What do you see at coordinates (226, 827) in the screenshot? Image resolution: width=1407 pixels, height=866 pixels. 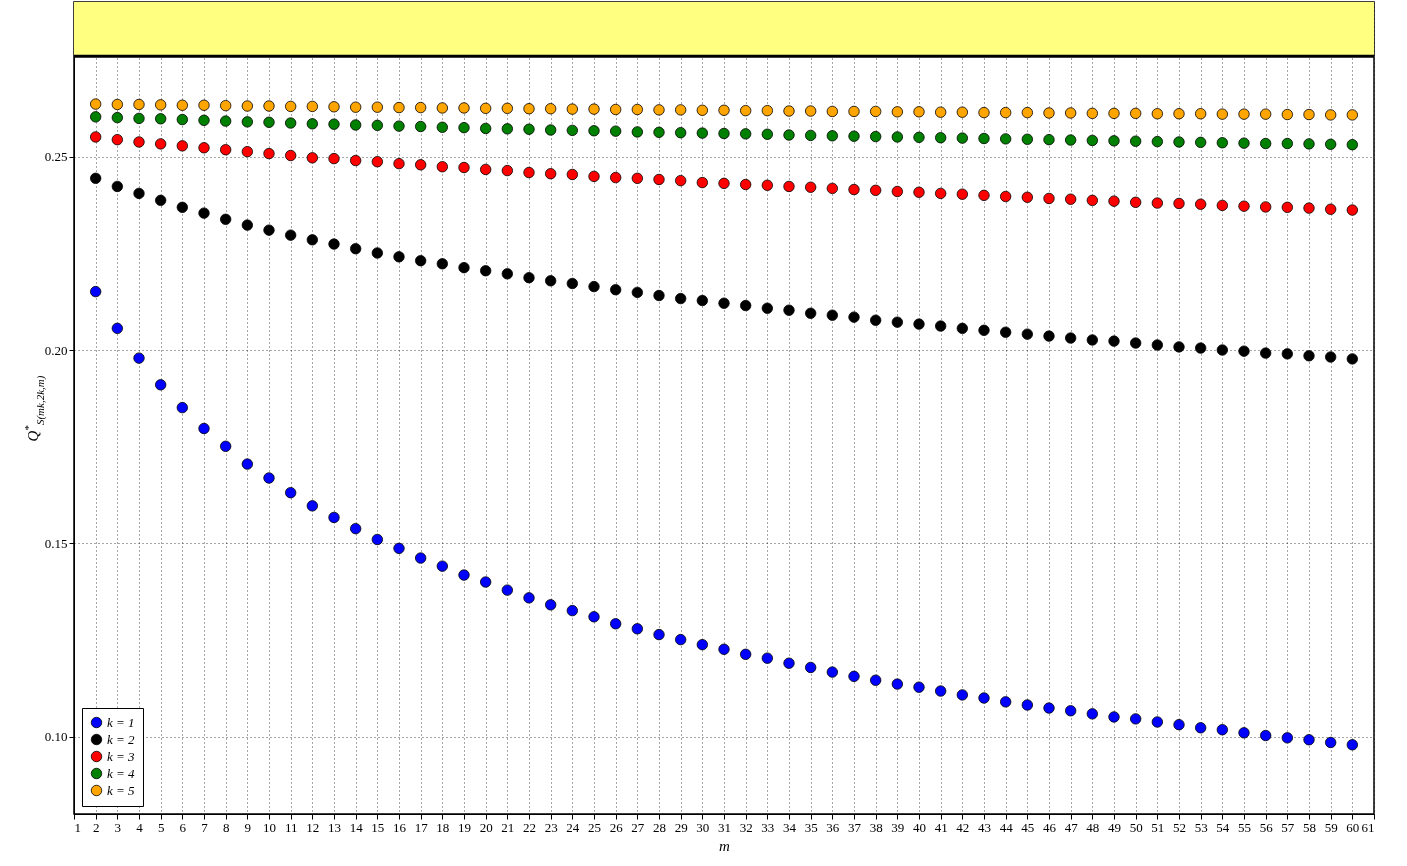 I see `x-tick-label: 8` at bounding box center [226, 827].